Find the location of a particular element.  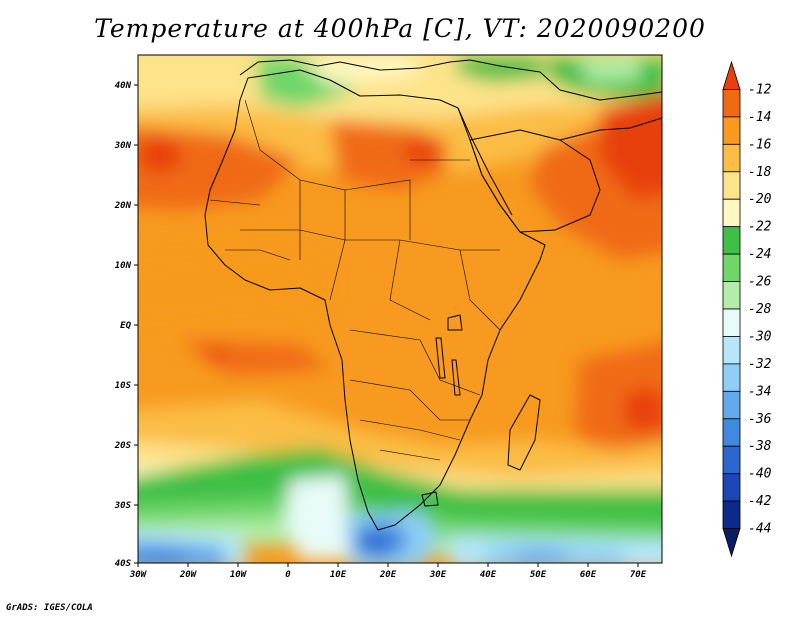

iran-coast is located at coordinates (610, 129).